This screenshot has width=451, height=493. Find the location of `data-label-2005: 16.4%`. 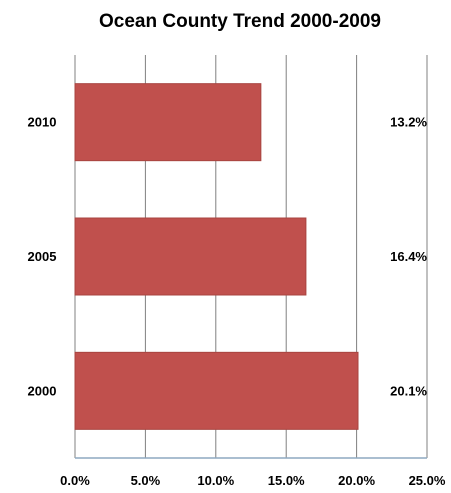

data-label-2005: 16.4% is located at coordinates (408, 256).